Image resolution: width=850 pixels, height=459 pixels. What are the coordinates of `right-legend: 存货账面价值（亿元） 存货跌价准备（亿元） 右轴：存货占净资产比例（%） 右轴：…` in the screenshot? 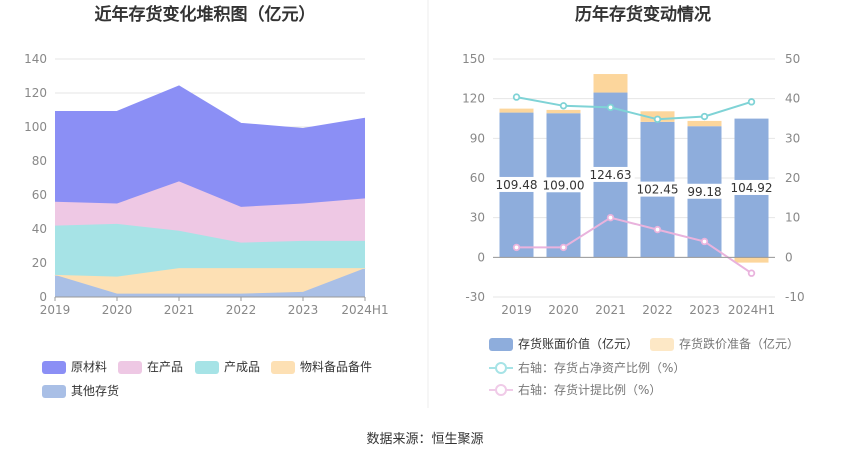 It's located at (644, 366).